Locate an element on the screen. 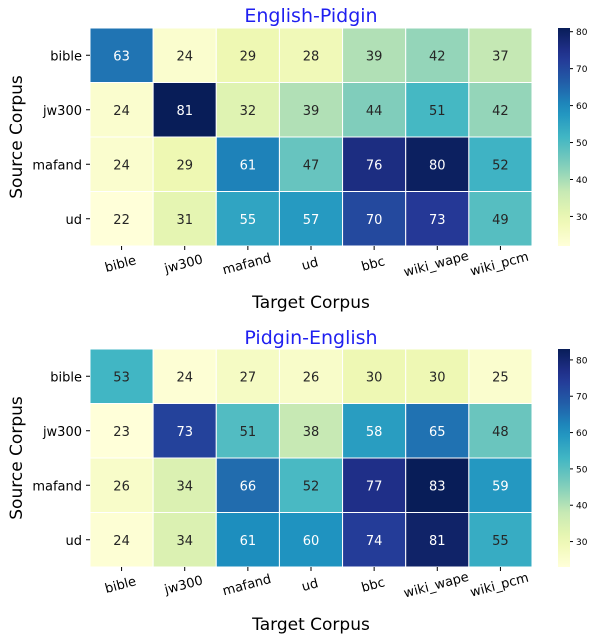  cell-value-label: 32 is located at coordinates (248, 111).